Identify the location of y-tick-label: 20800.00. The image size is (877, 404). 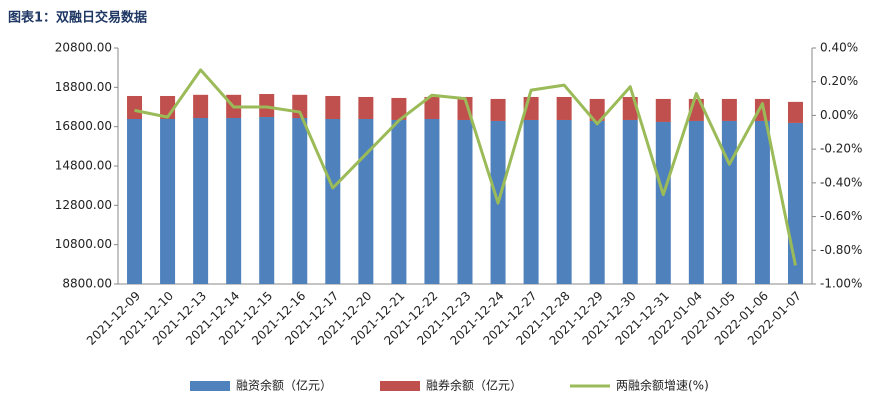
(83, 48).